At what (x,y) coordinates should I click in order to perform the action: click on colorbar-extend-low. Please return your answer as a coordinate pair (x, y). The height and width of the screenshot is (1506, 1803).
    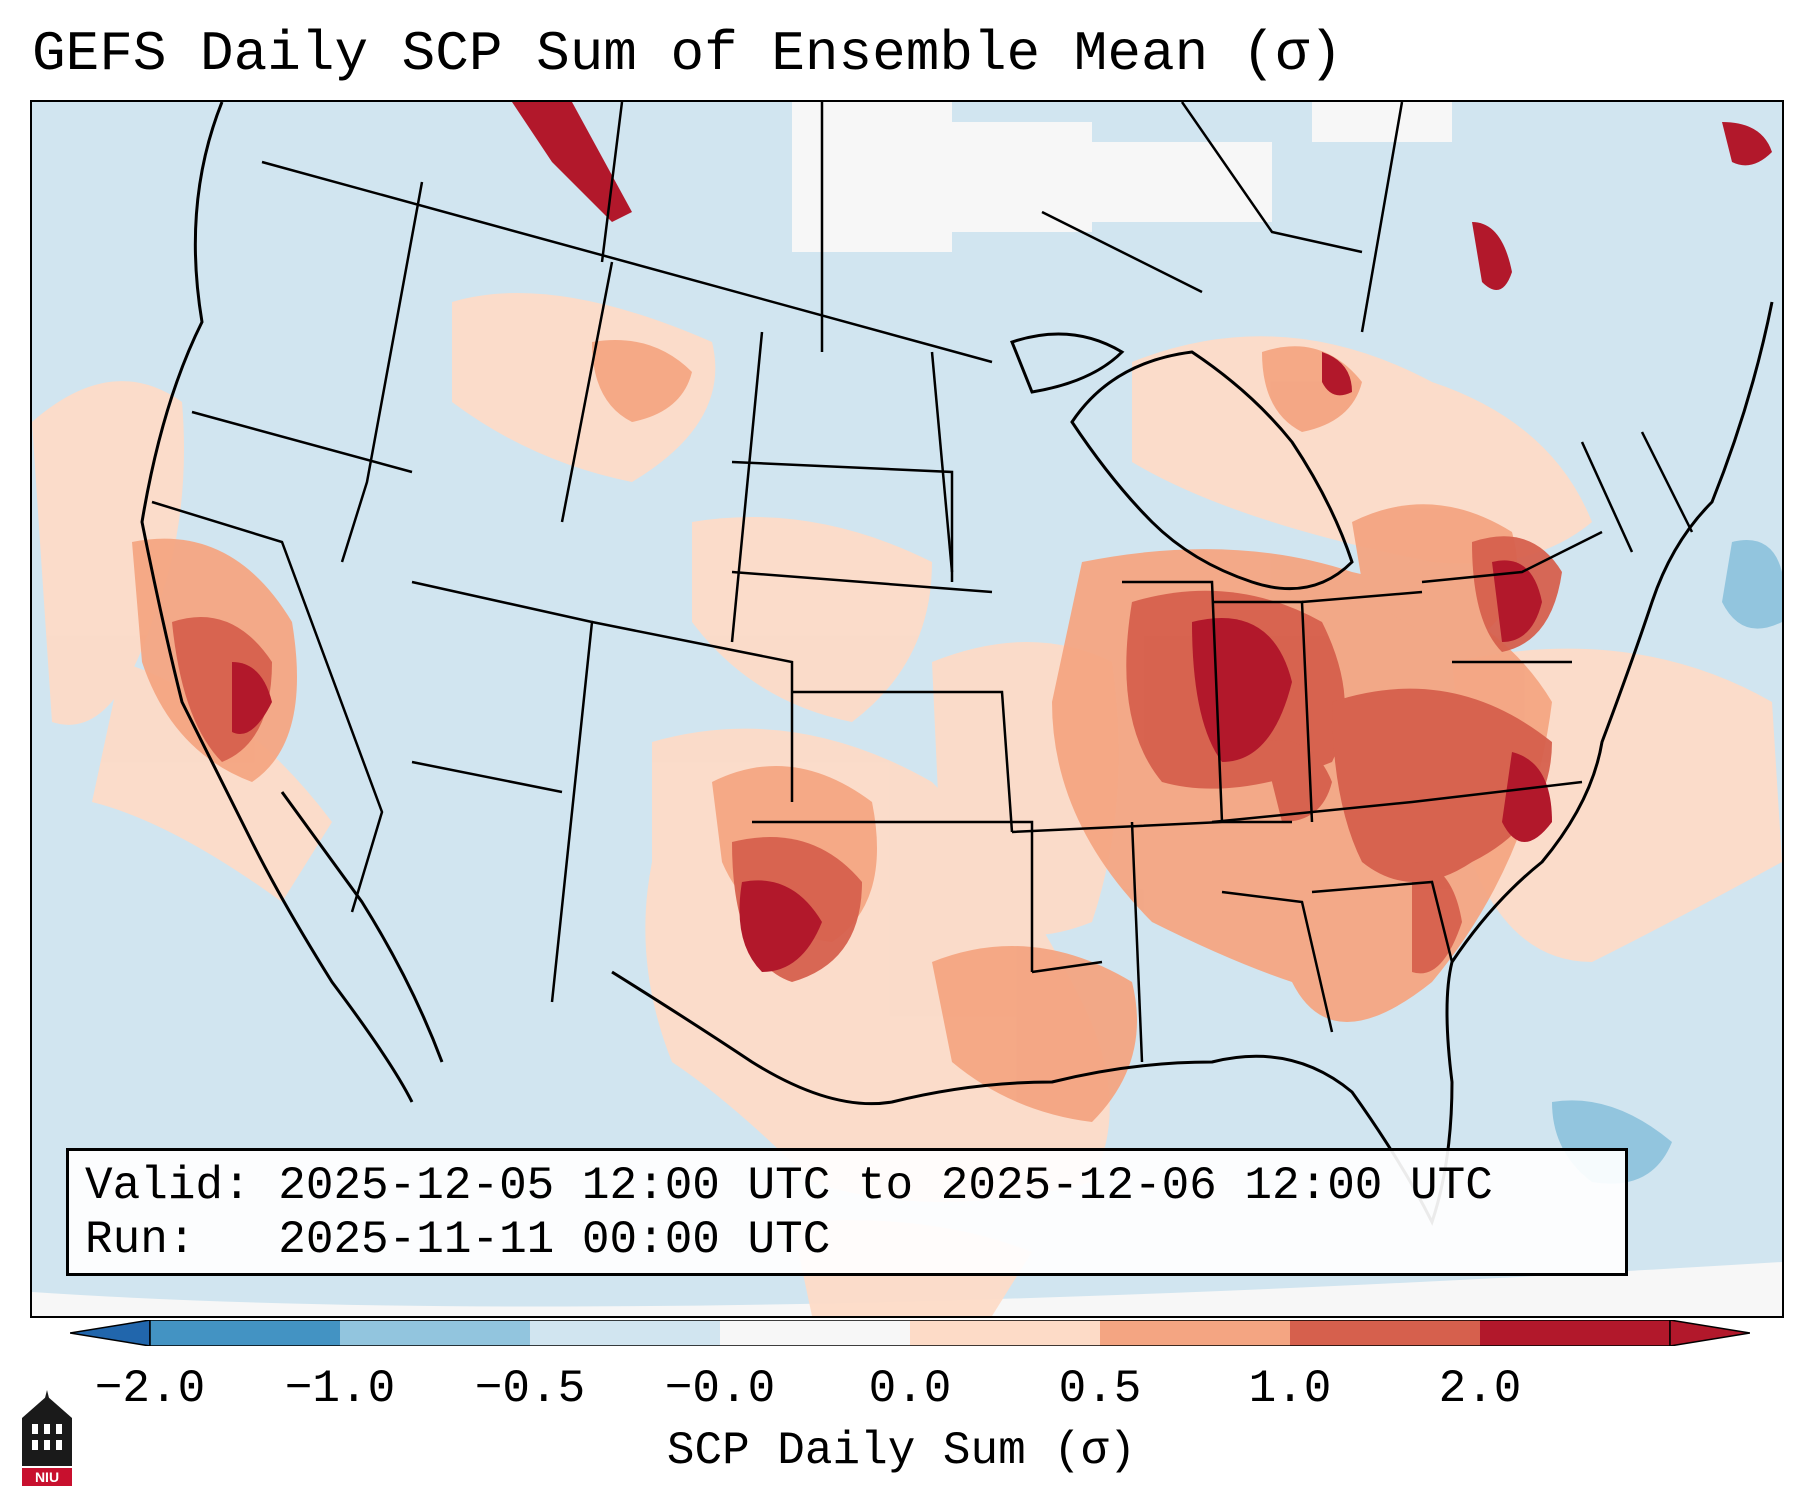
    Looking at the image, I should click on (110, 1333).